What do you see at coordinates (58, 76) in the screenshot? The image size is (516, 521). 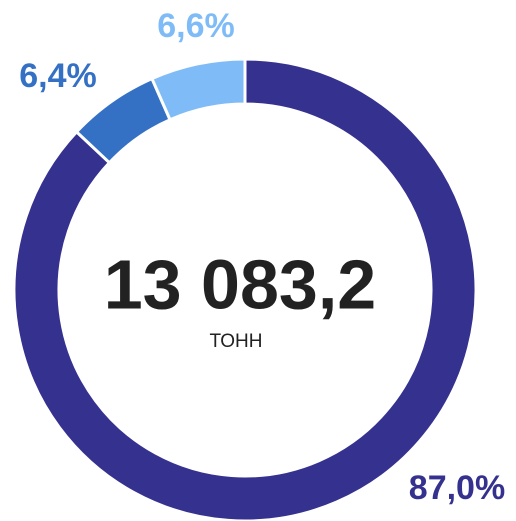 I see `value-label: 6,4%` at bounding box center [58, 76].